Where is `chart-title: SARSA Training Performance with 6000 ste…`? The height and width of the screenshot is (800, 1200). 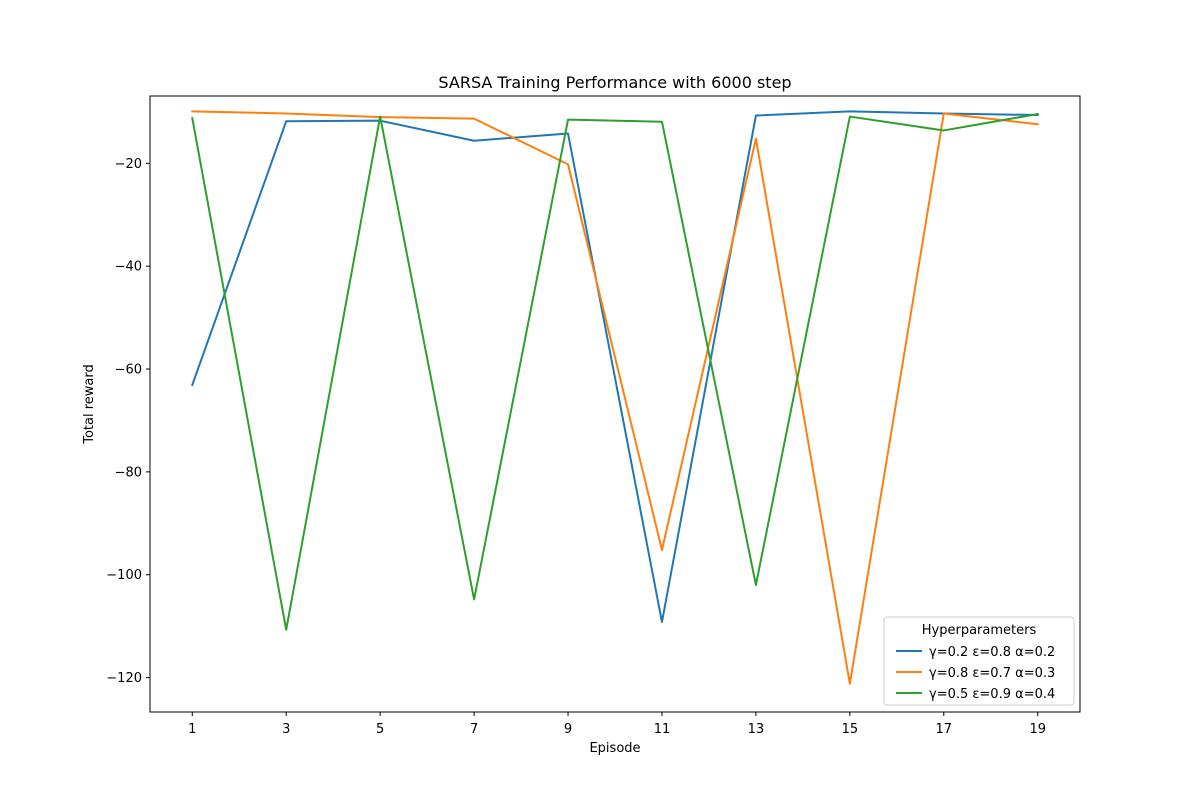
chart-title: SARSA Training Performance with 6000 ste… is located at coordinates (614, 82).